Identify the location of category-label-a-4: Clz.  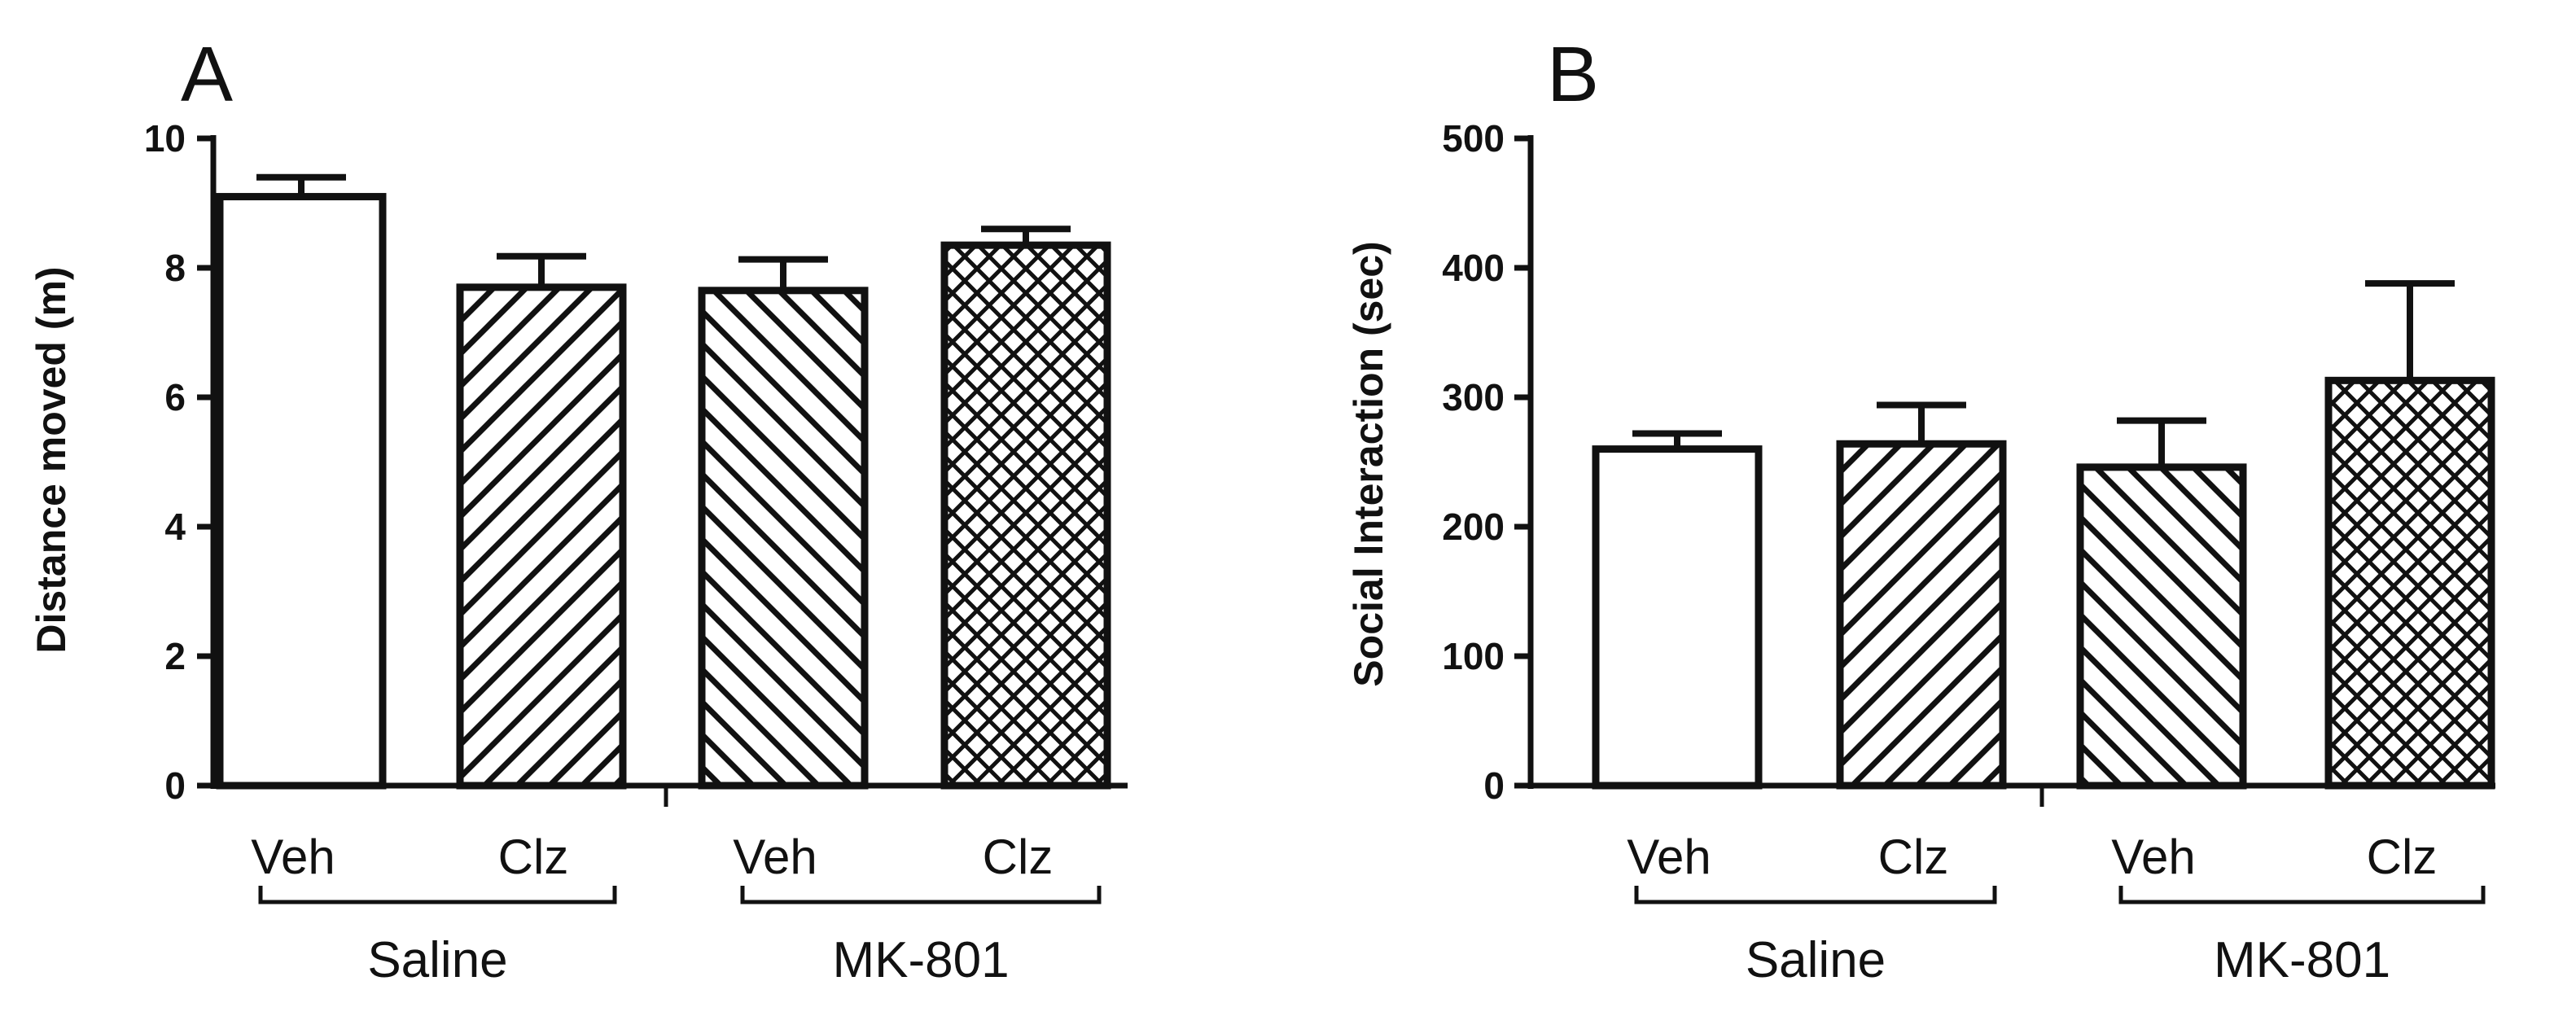
(1018, 857).